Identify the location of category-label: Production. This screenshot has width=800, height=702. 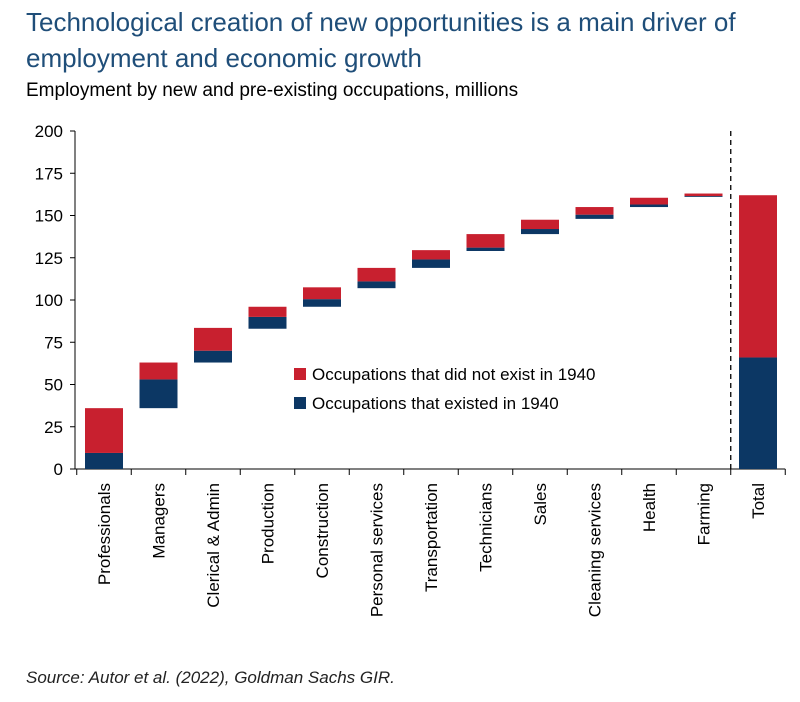
(268, 523).